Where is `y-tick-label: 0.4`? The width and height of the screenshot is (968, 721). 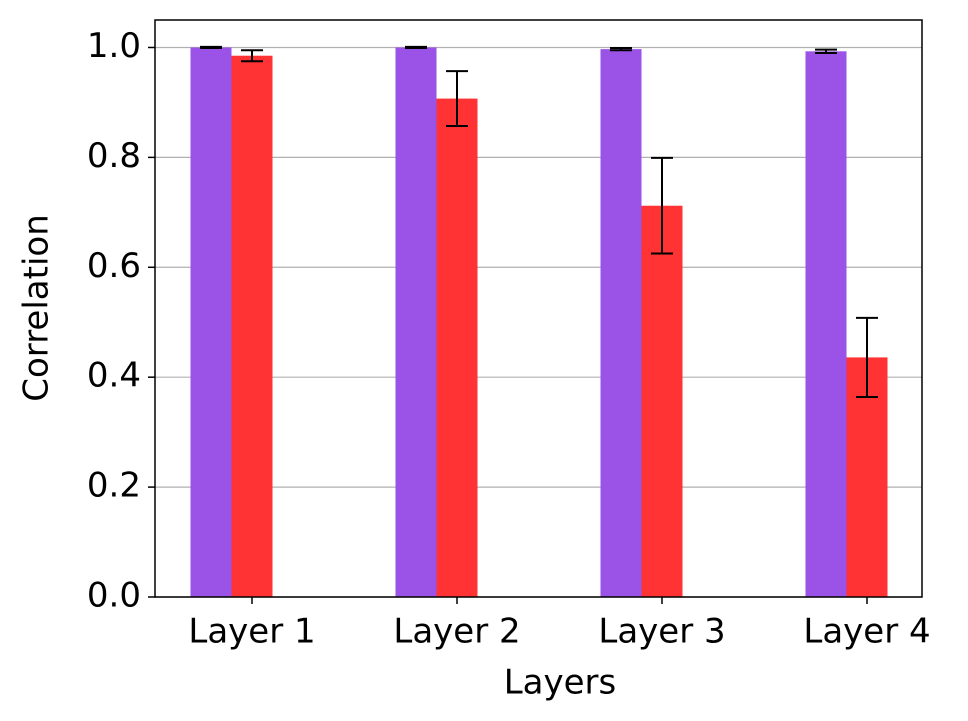 y-tick-label: 0.4 is located at coordinates (114, 376).